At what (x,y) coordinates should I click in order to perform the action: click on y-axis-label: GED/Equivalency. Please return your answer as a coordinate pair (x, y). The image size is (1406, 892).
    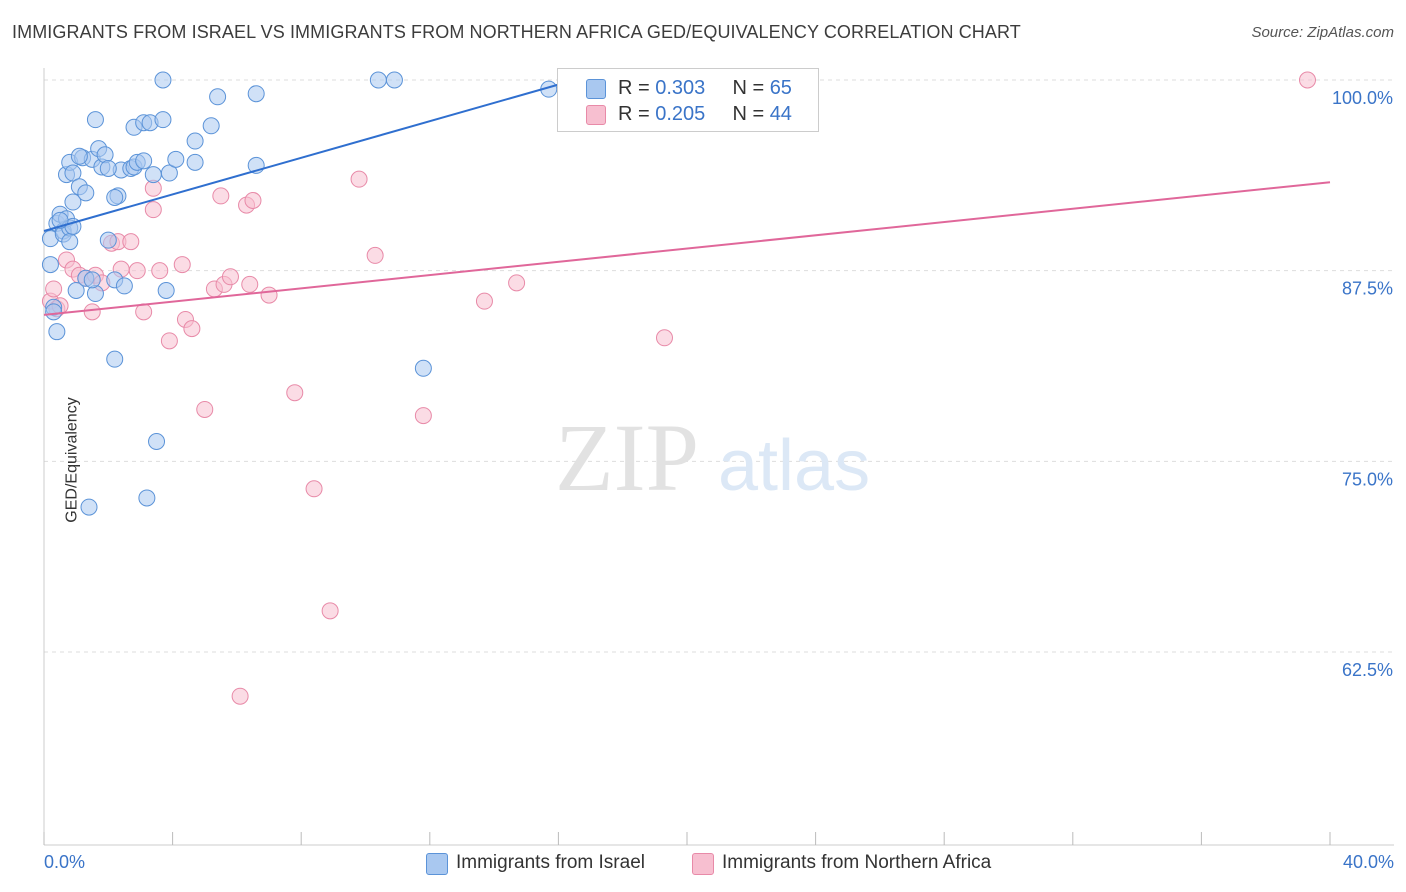
    Looking at the image, I should click on (72, 460).